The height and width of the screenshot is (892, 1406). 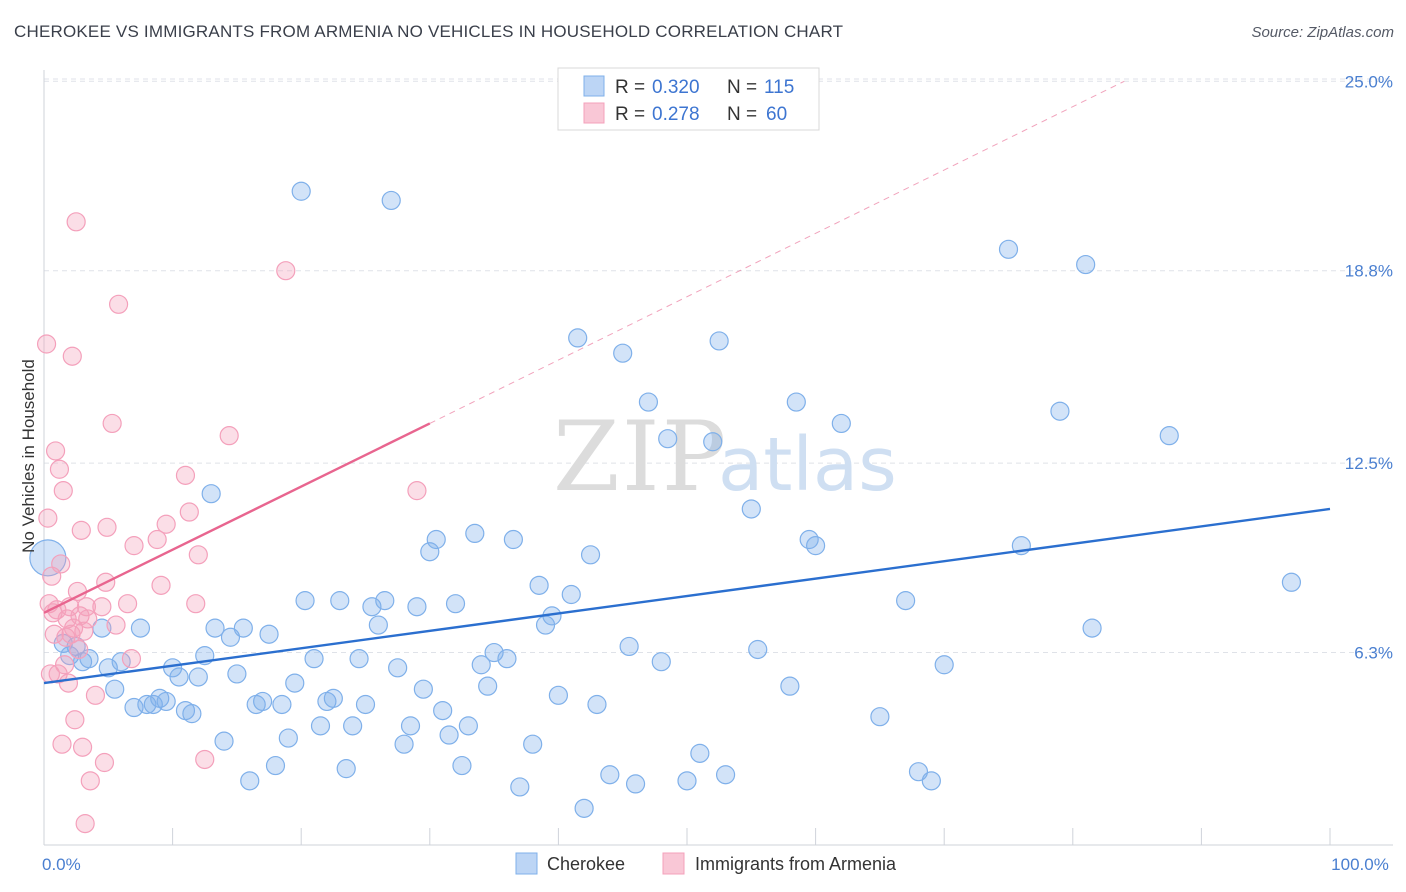 What do you see at coordinates (807, 465) in the screenshot?
I see `watermark-atlas: atlas` at bounding box center [807, 465].